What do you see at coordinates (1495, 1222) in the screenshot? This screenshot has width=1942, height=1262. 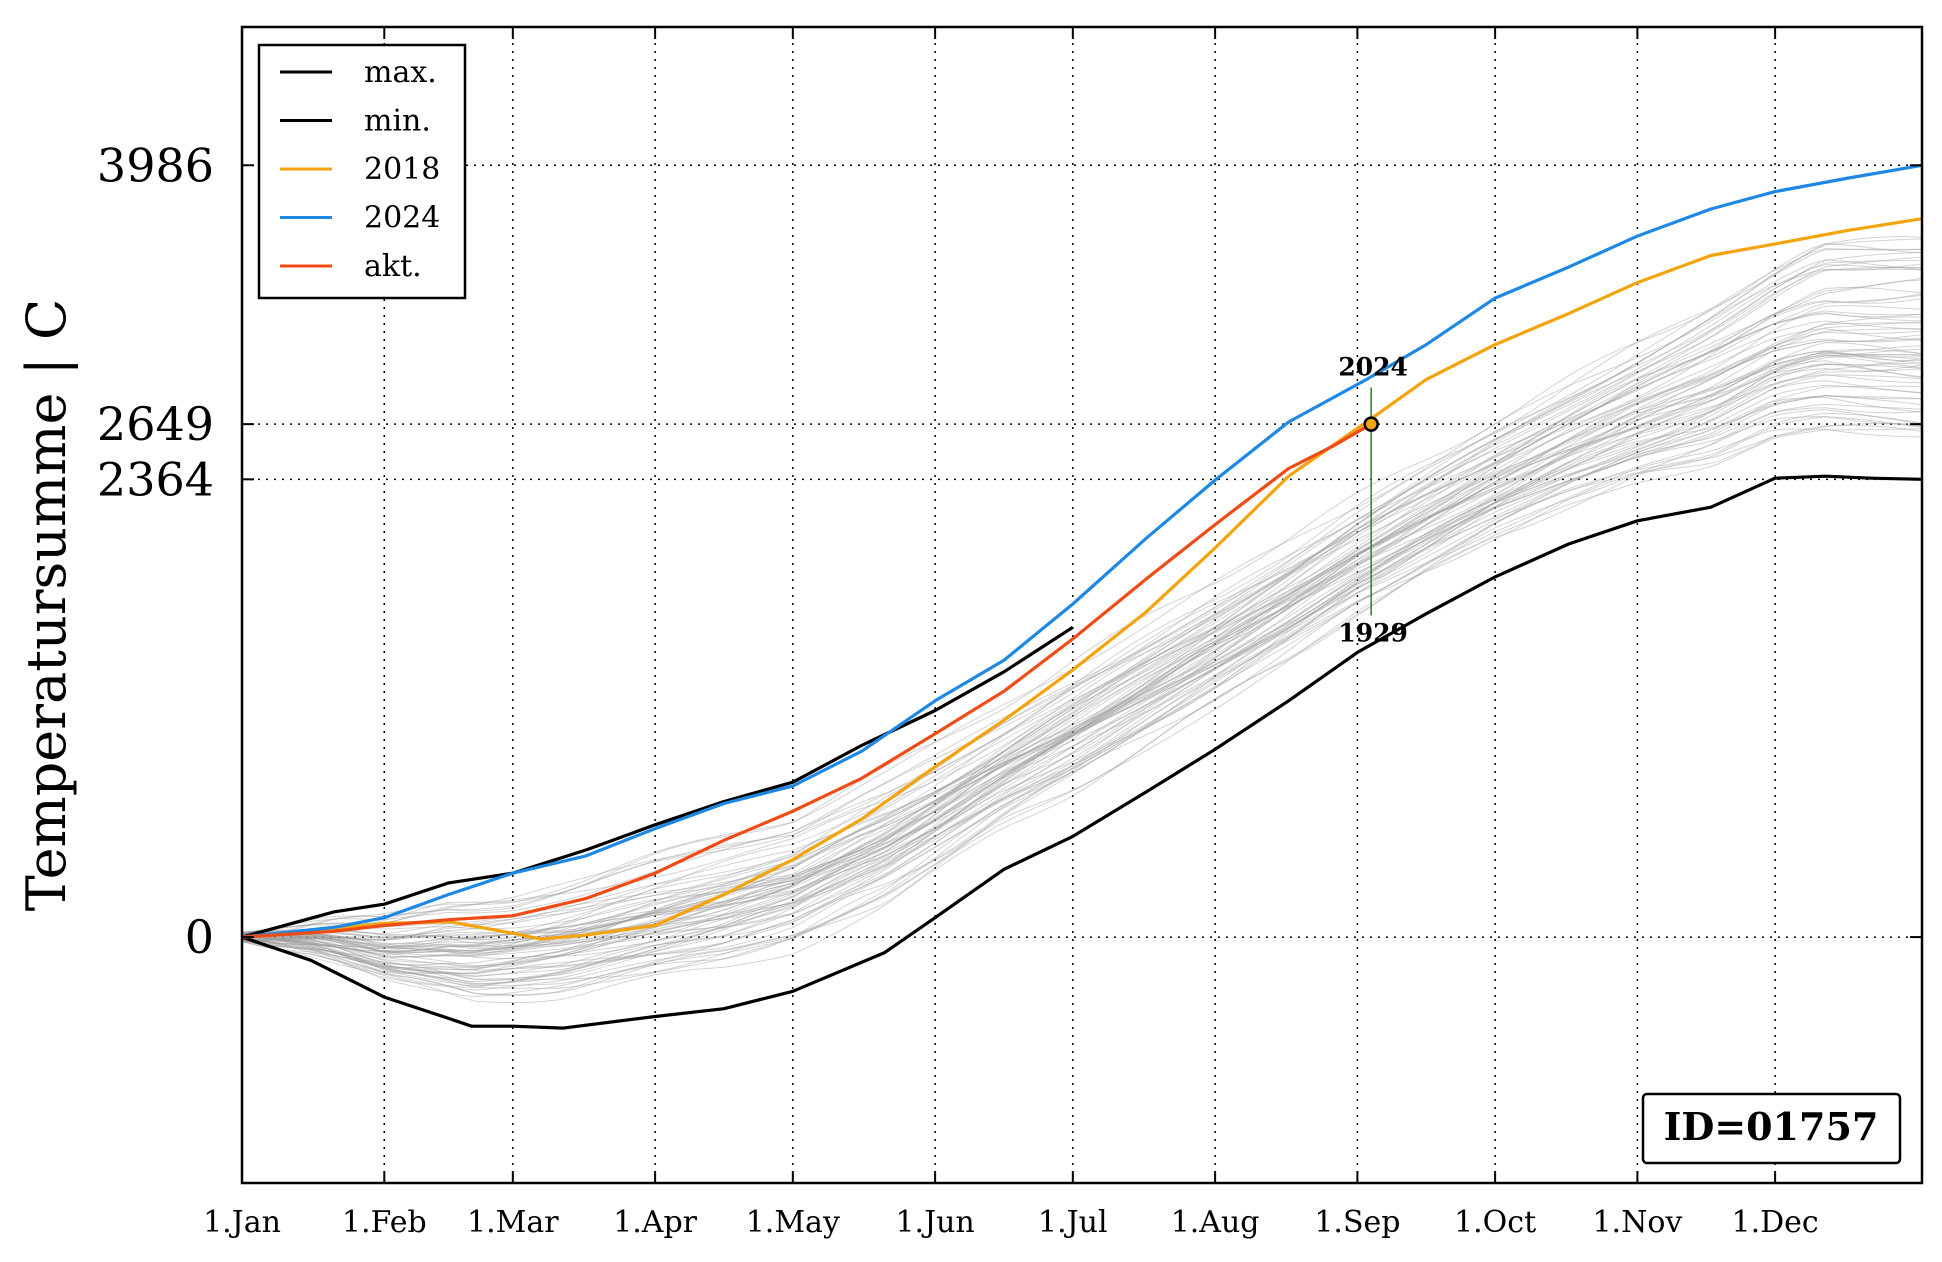 I see `x-tick-label: 1.Oct` at bounding box center [1495, 1222].